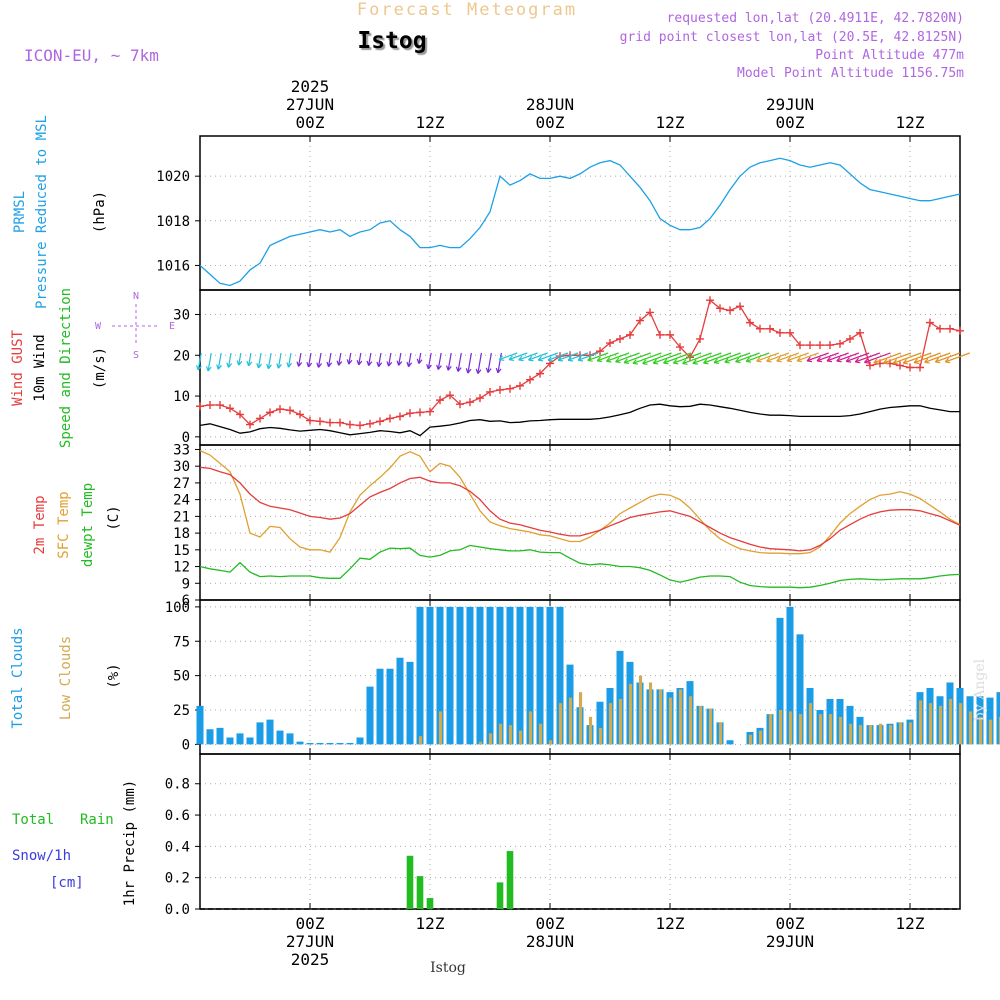 This screenshot has height=1000, width=1000. What do you see at coordinates (181, 397) in the screenshot?
I see `y-tick-label: 10` at bounding box center [181, 397].